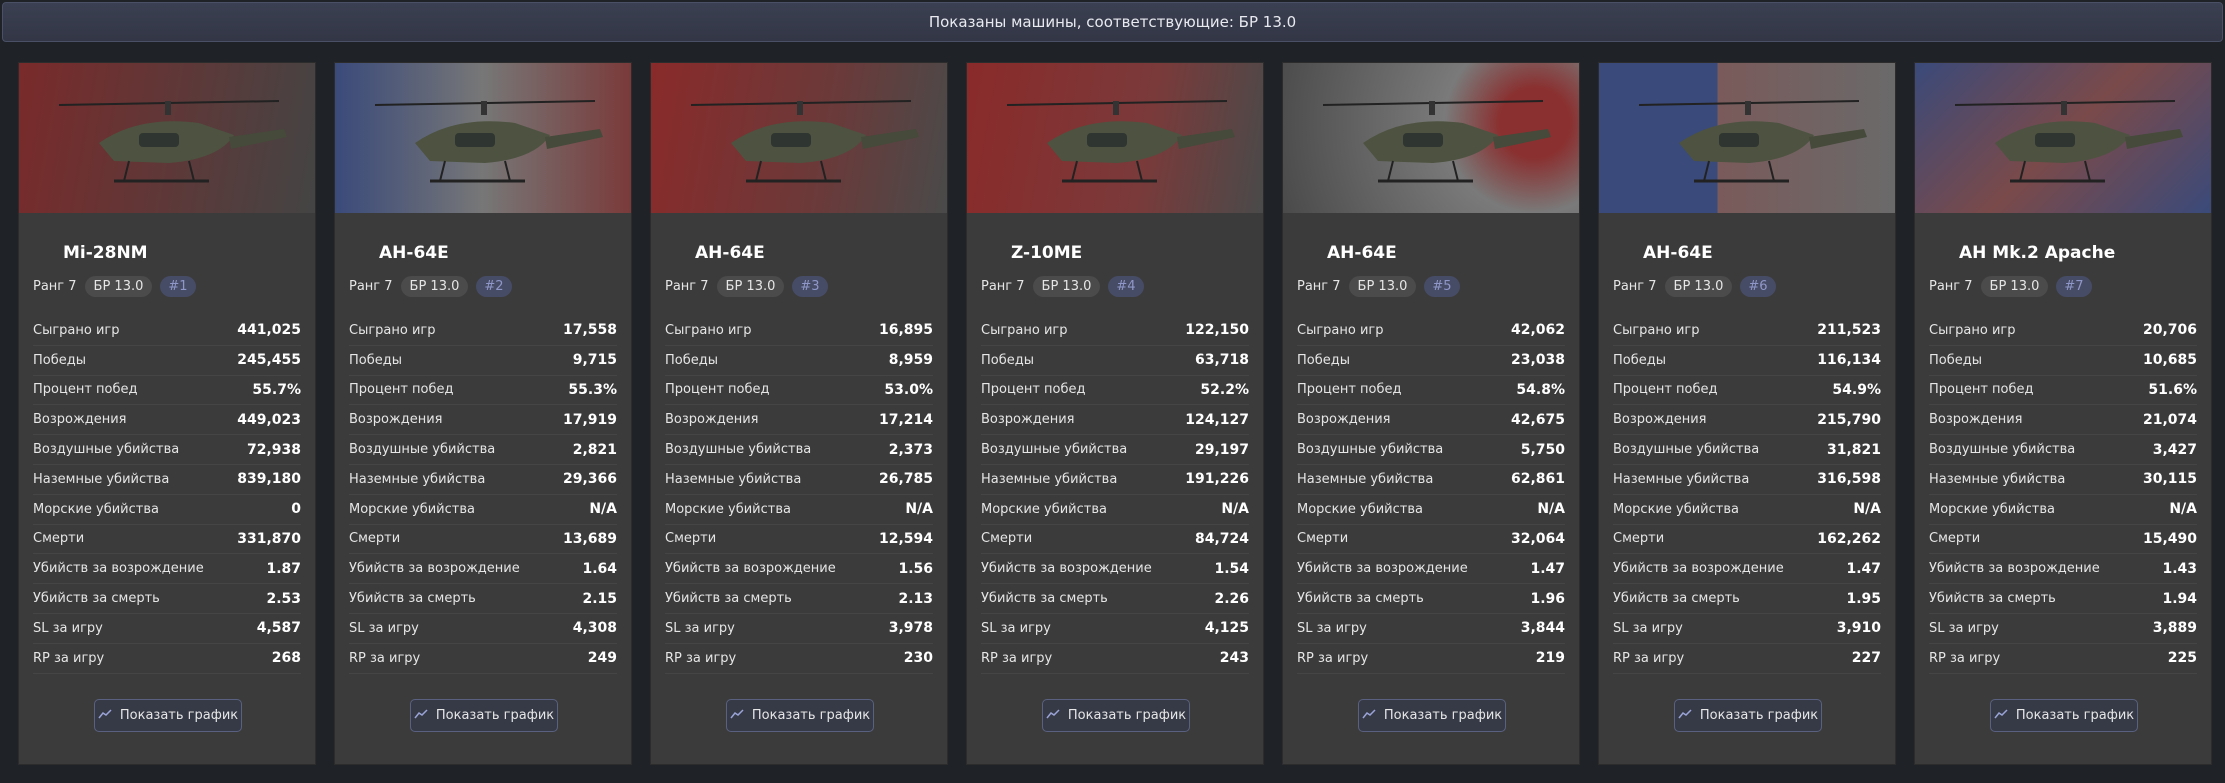 This screenshot has height=783, width=2225. What do you see at coordinates (1431, 391) in the screenshot?
I see `stat-row: Процент побед 54.8%` at bounding box center [1431, 391].